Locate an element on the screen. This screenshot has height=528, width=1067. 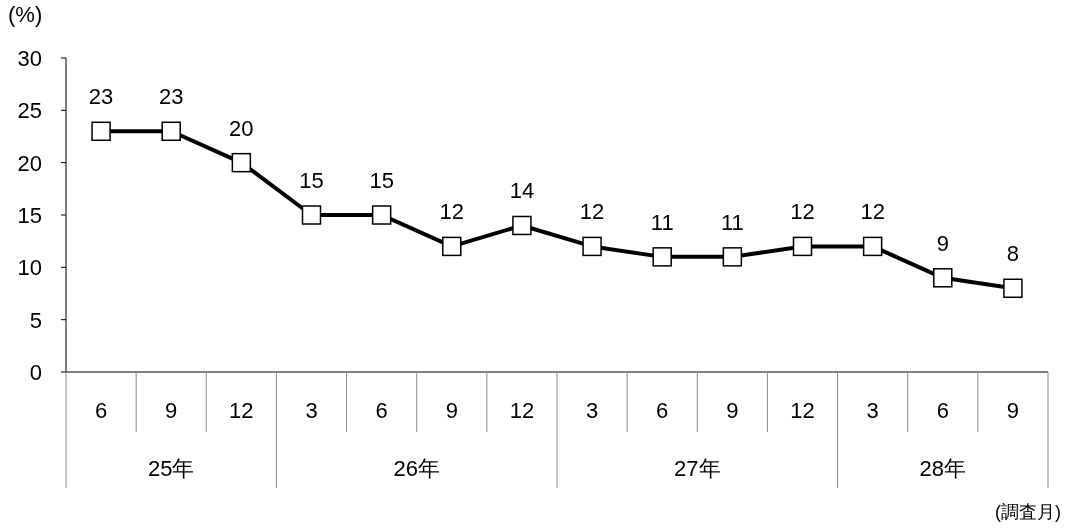
data-label: 9 is located at coordinates (942, 243).